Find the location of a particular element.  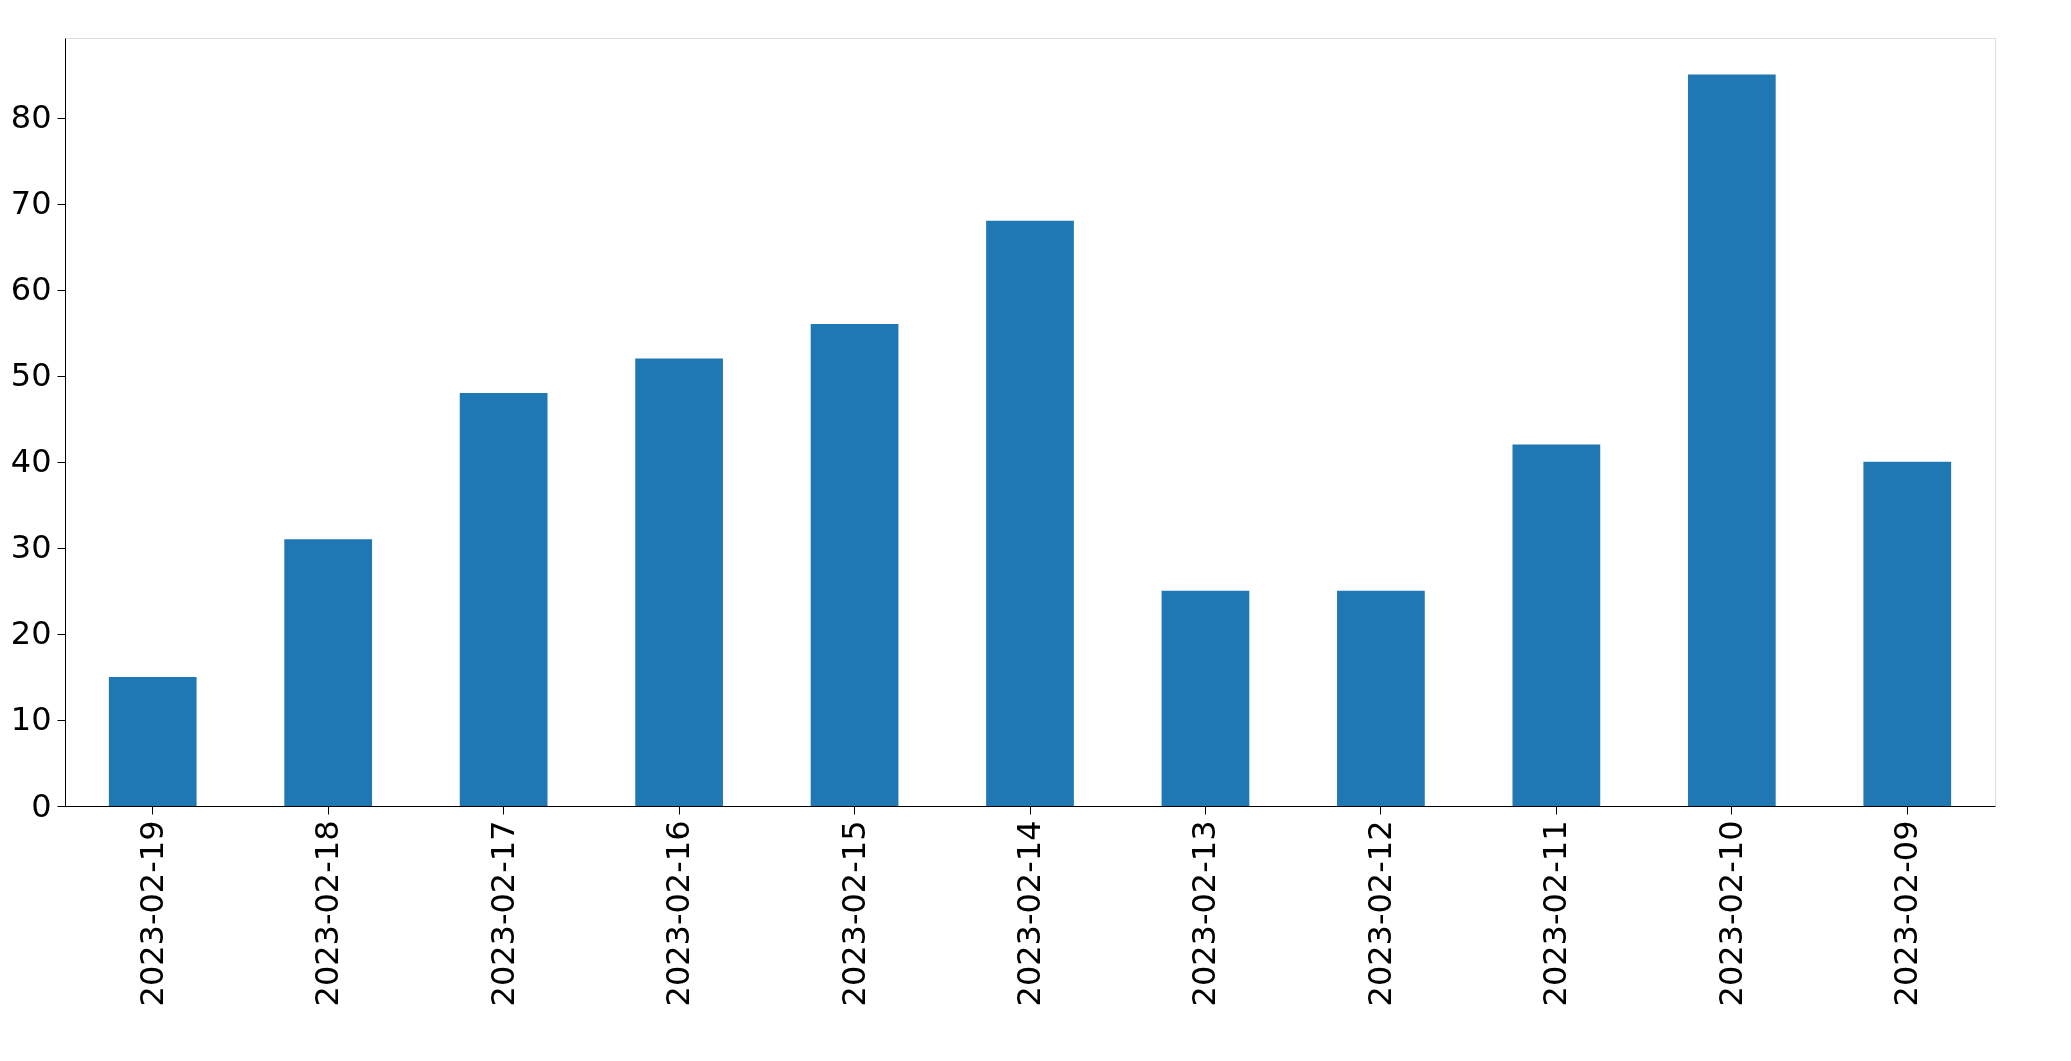

y-tick-label: 0 is located at coordinates (41, 805).